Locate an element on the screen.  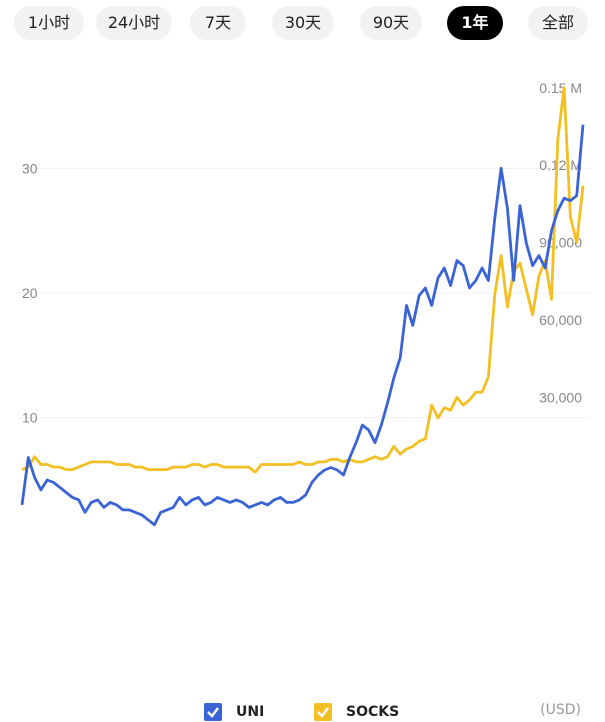
legend-label-socks: SOCKS is located at coordinates (373, 712).